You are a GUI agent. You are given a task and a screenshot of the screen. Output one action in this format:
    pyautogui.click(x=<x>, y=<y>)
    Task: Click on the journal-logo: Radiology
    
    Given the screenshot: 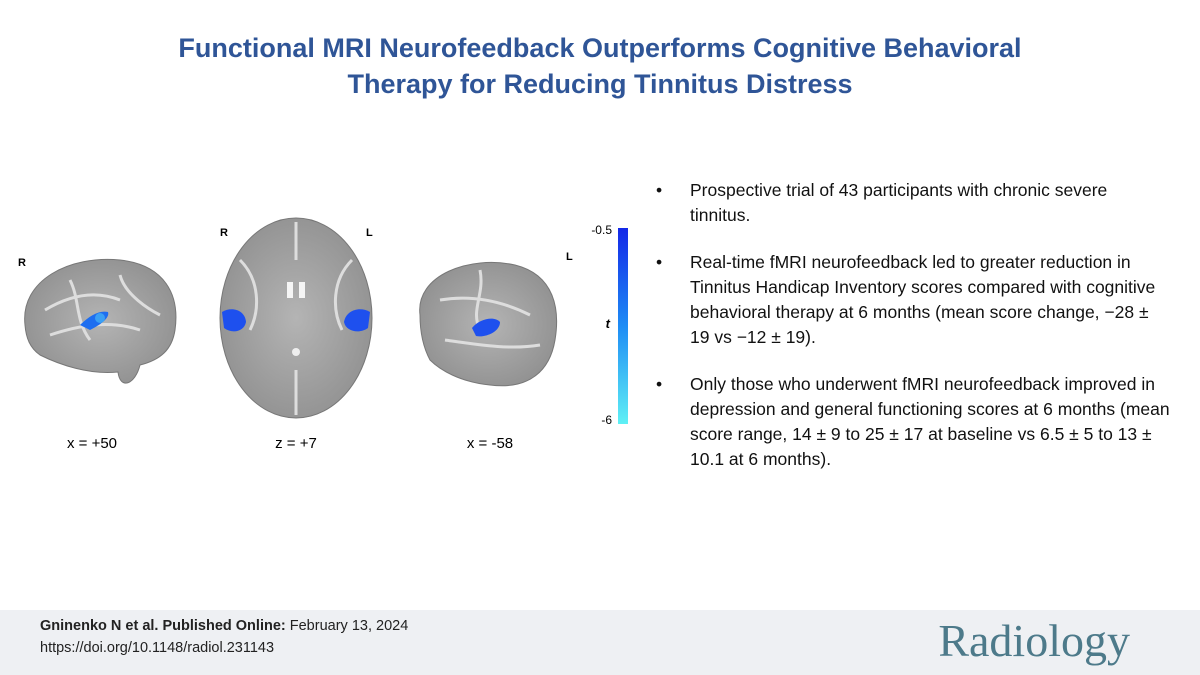 What is the action you would take?
    pyautogui.click(x=1034, y=640)
    